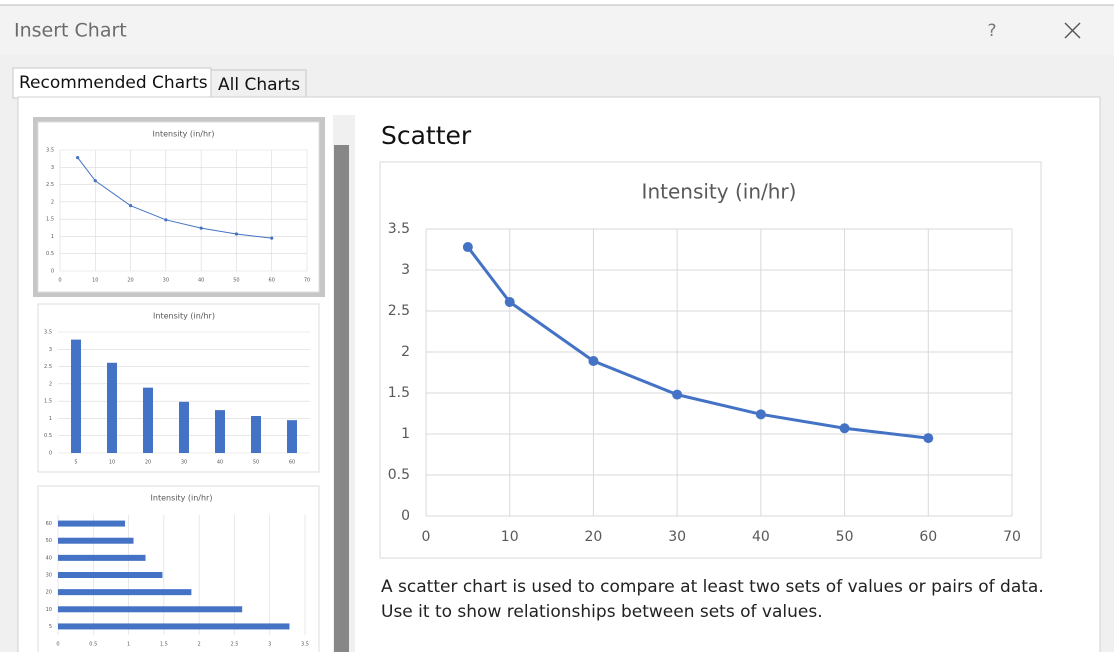 Image resolution: width=1114 pixels, height=652 pixels. Describe the element at coordinates (426, 135) in the screenshot. I see `preview-name: Scatter` at that location.